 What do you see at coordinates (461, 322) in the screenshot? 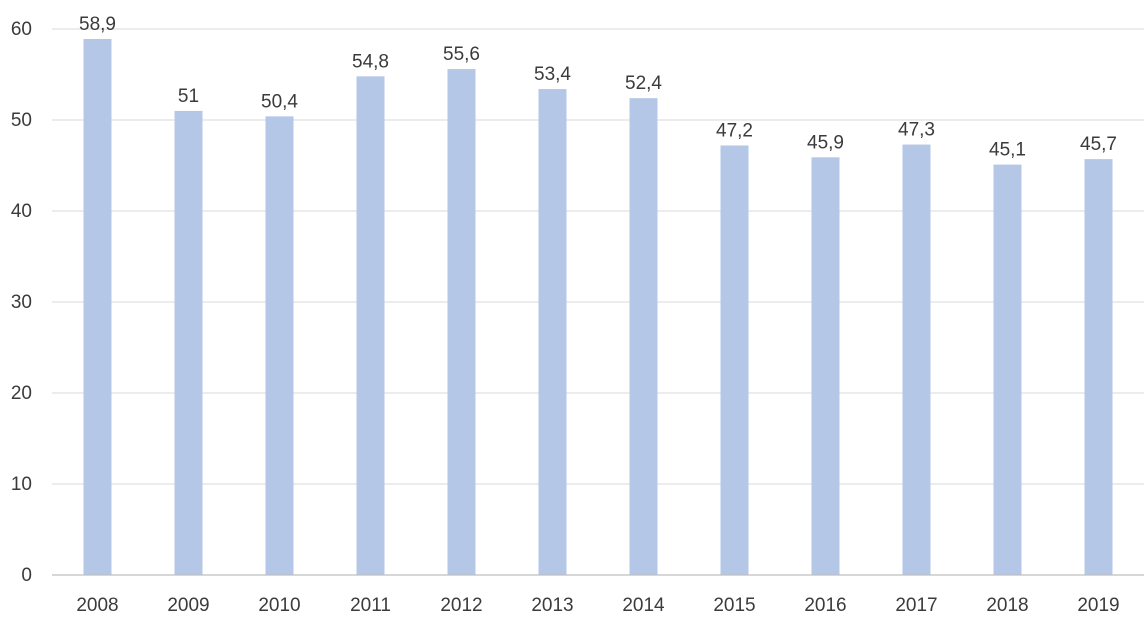
I see `bar-2012` at bounding box center [461, 322].